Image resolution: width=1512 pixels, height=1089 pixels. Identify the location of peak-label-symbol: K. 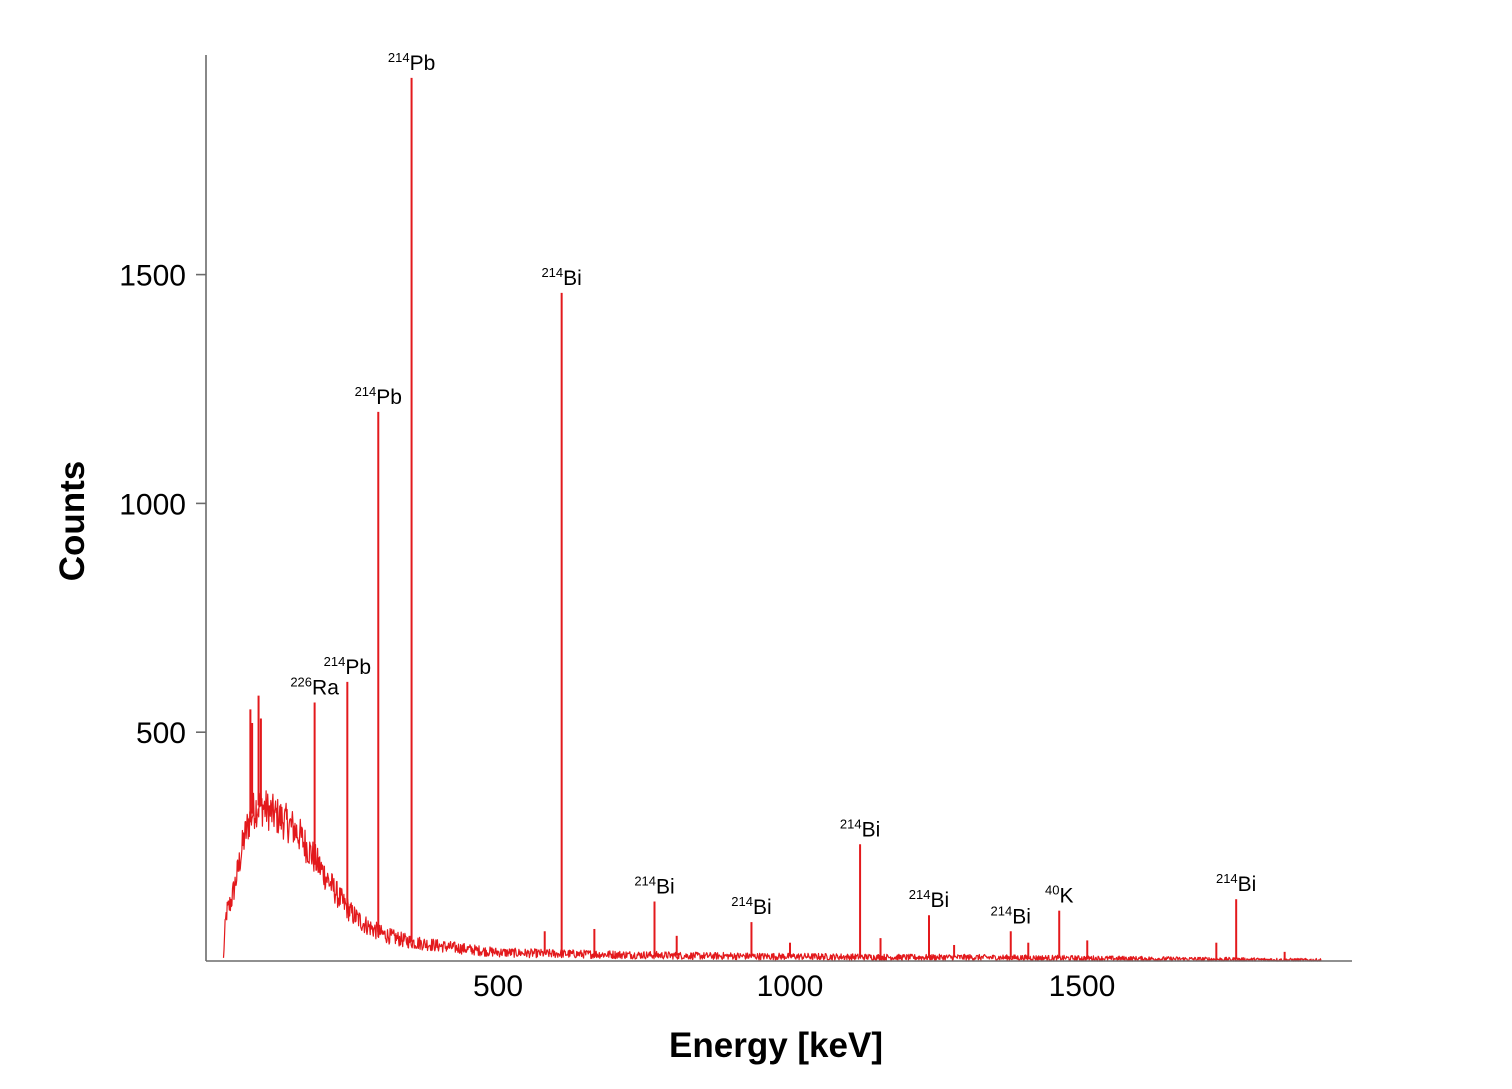
(1066, 896).